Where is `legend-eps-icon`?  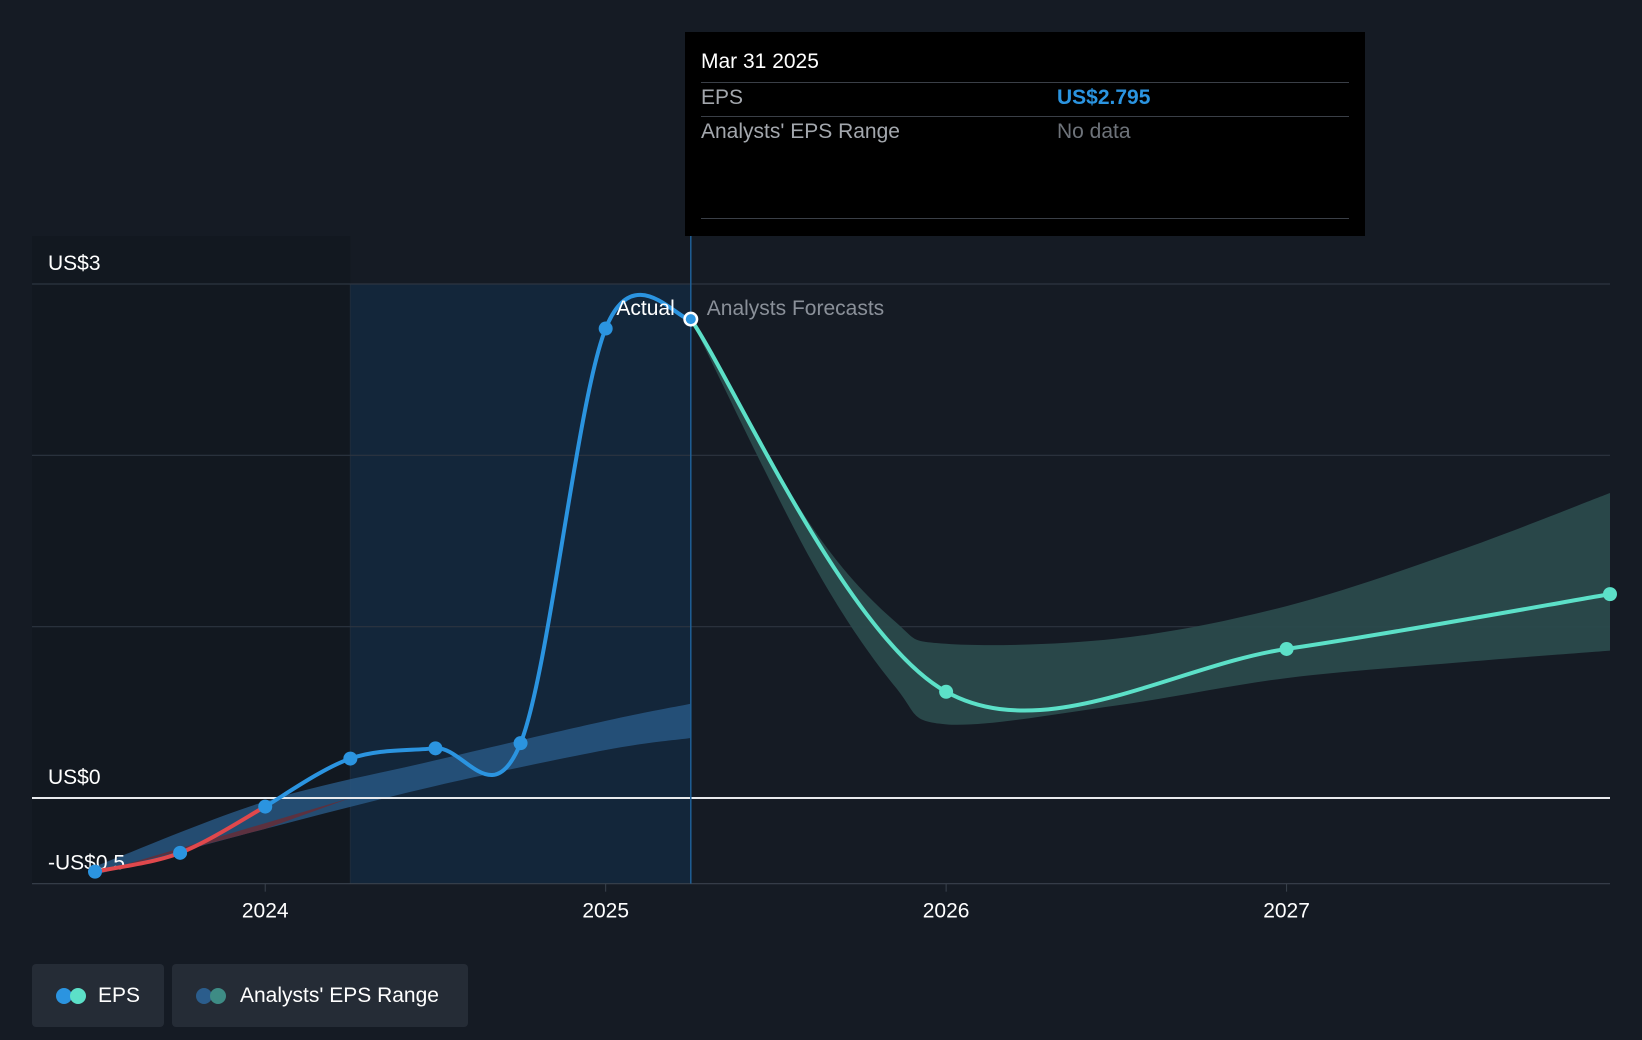 legend-eps-icon is located at coordinates (71, 995).